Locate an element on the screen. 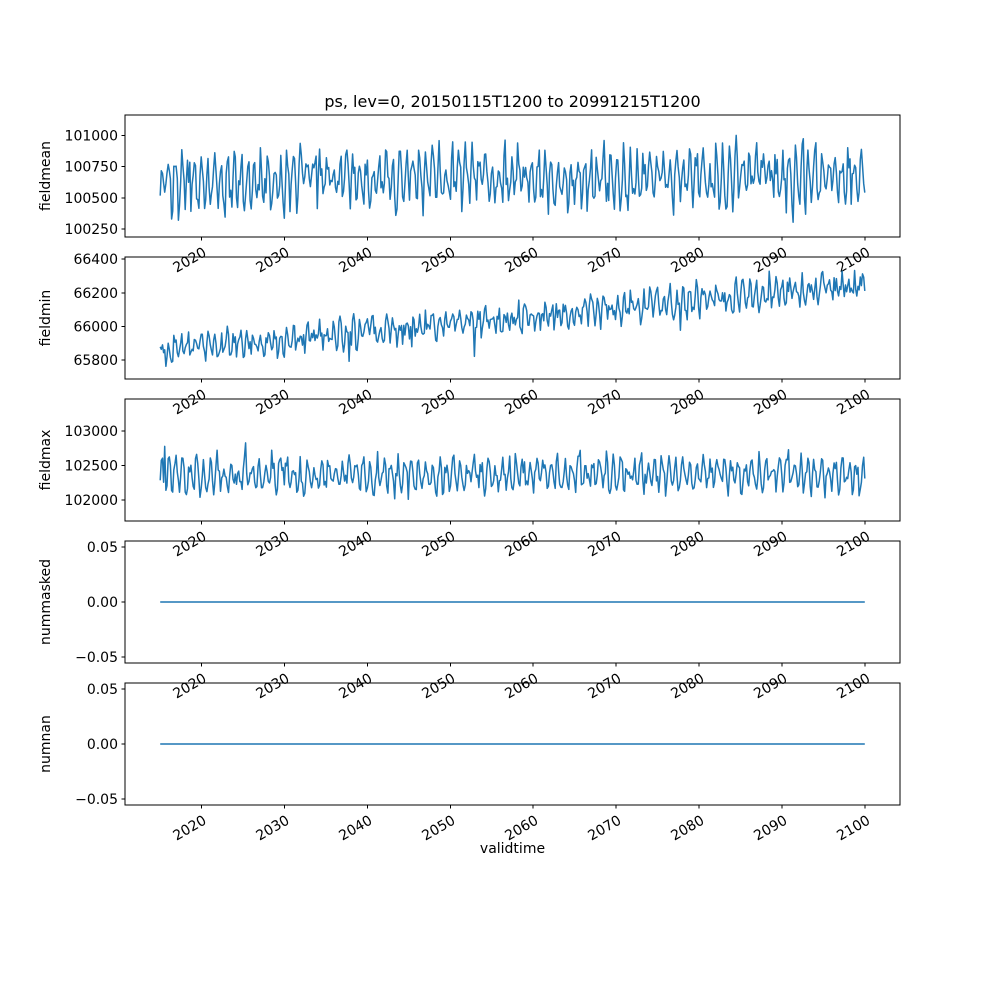  y-tick-label: 100500 is located at coordinates (91, 199).